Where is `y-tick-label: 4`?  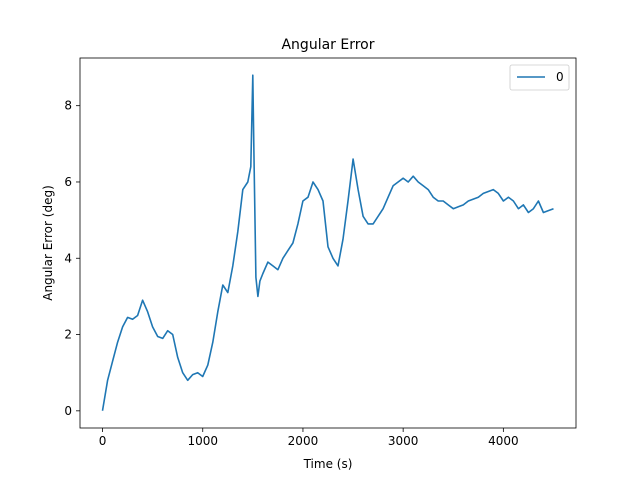
y-tick-label: 4 is located at coordinates (68, 258).